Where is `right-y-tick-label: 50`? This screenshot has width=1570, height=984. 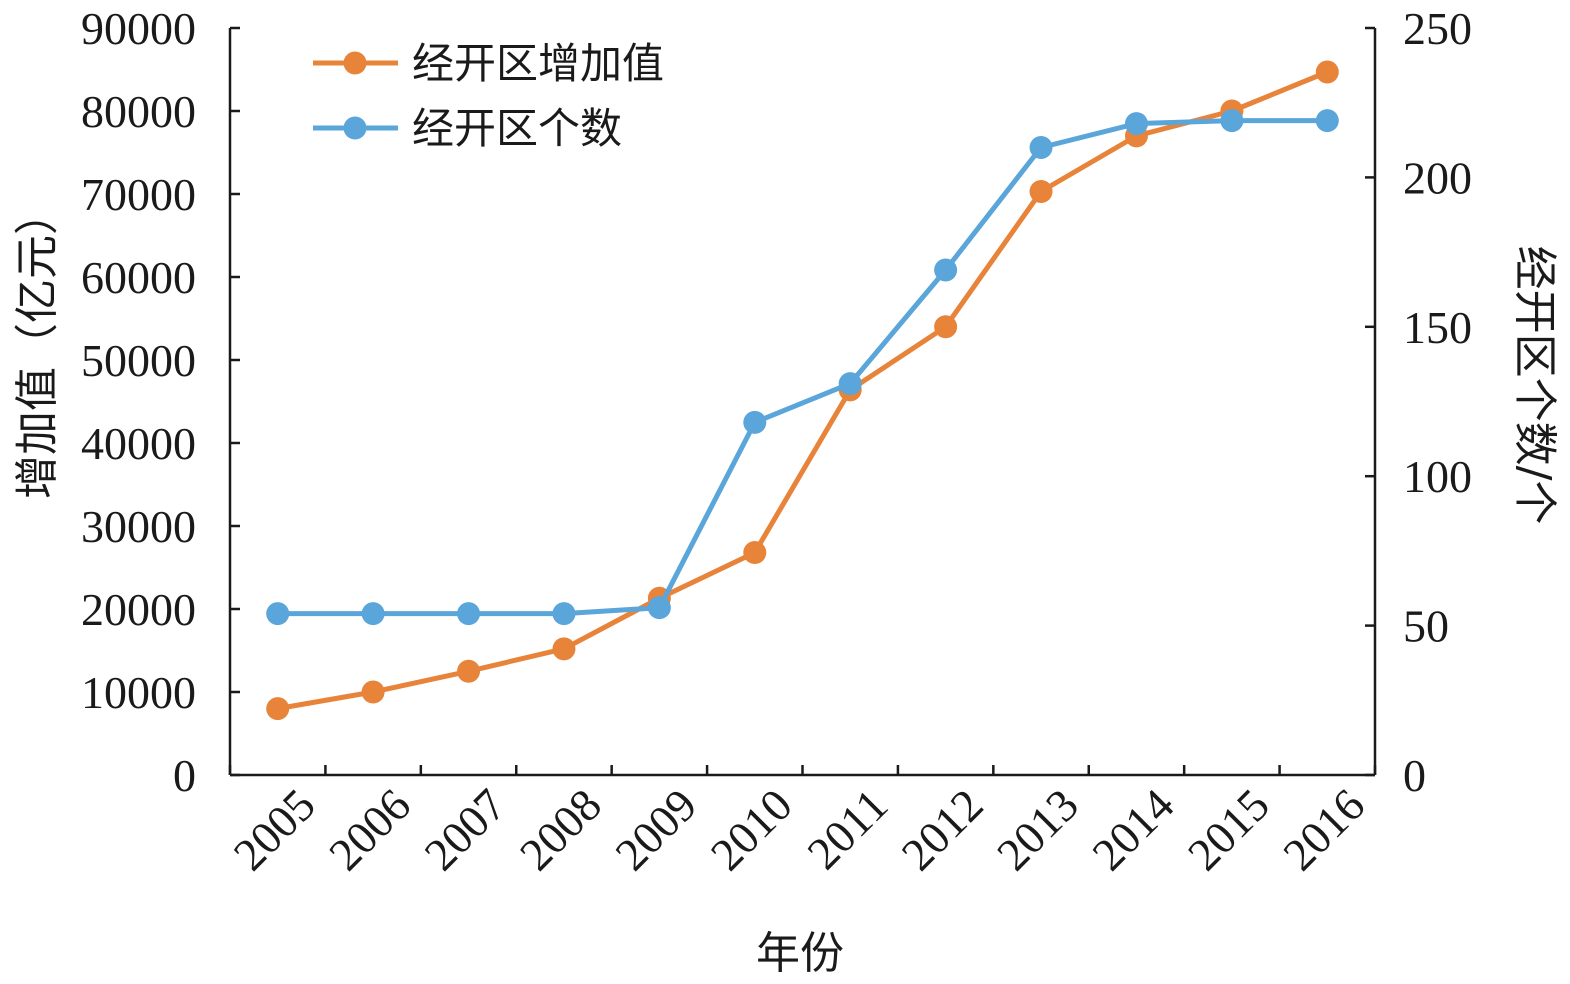 right-y-tick-label: 50 is located at coordinates (1426, 626).